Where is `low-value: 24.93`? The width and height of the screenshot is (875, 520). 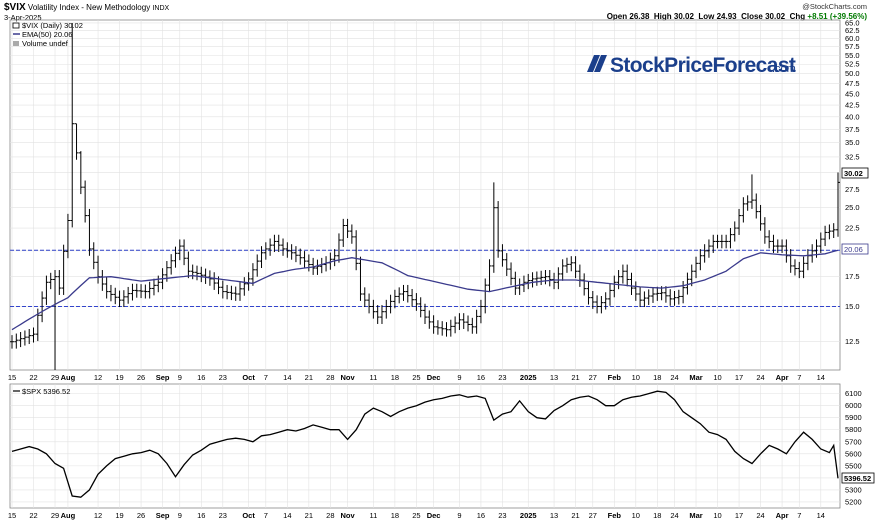 low-value: 24.93 is located at coordinates (726, 16).